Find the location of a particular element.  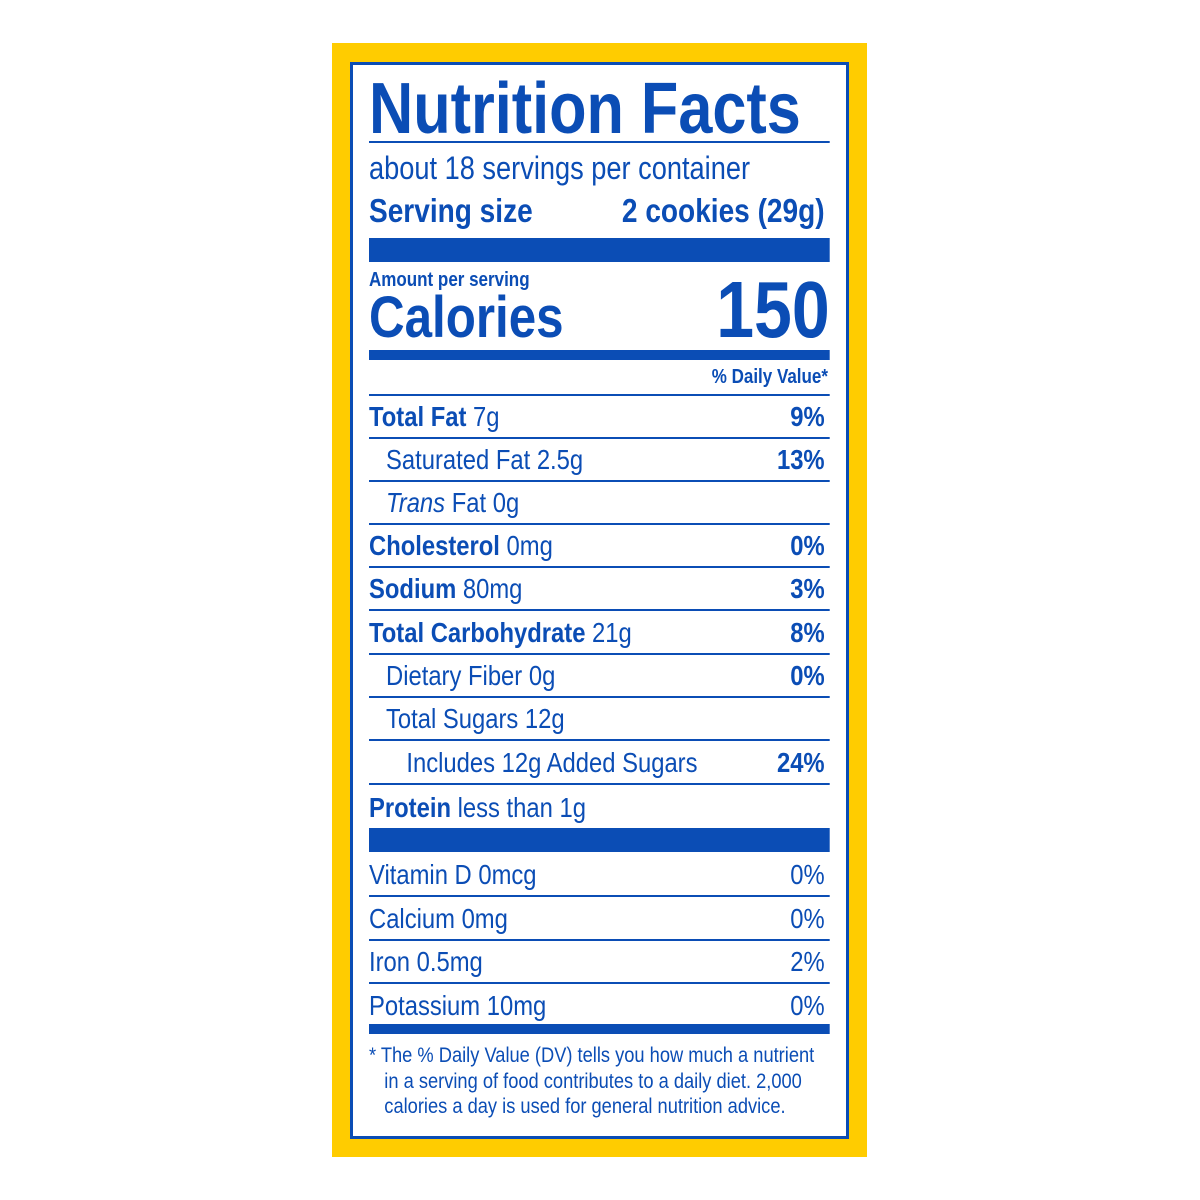

nutrient-row-added-sugars: Includes 12g Added Sugars 24% is located at coordinates (599, 763).